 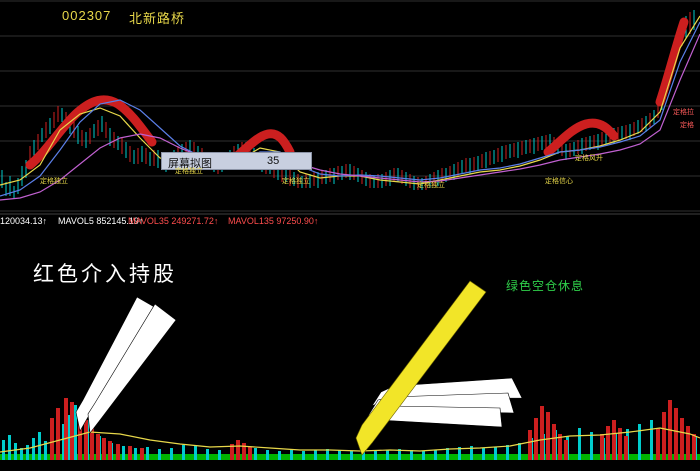 I want to click on price-chart-label: 定格信心, so click(x=559, y=181).